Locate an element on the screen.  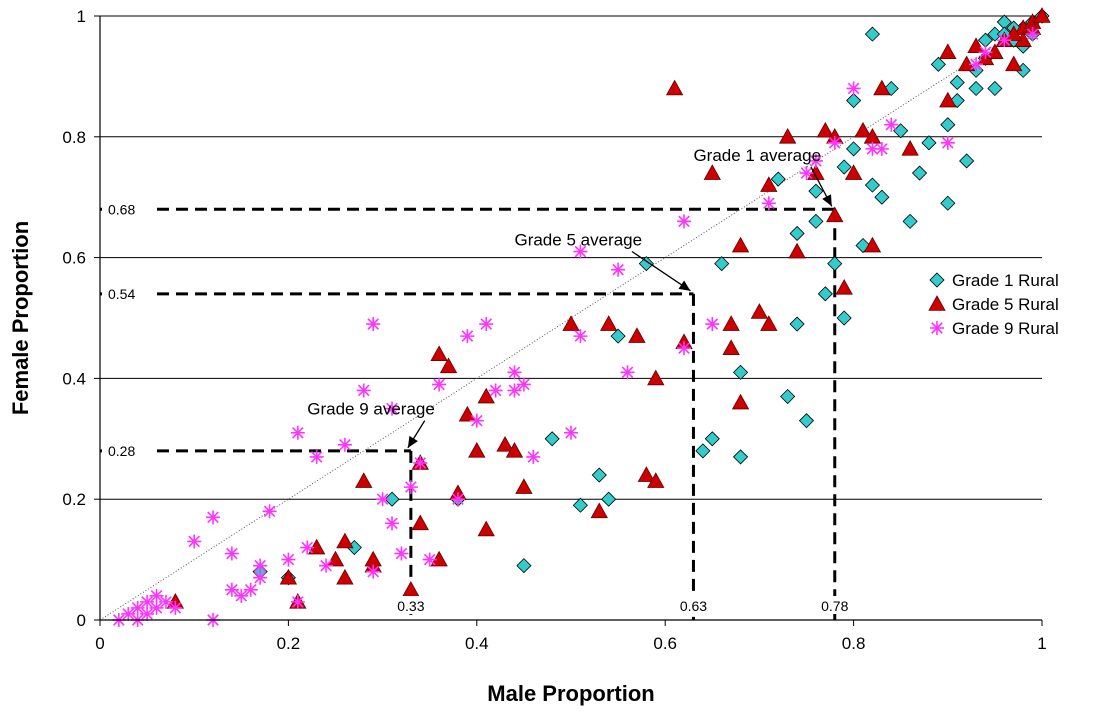
grade-5-average-label: Grade 5 average is located at coordinates (578, 240).